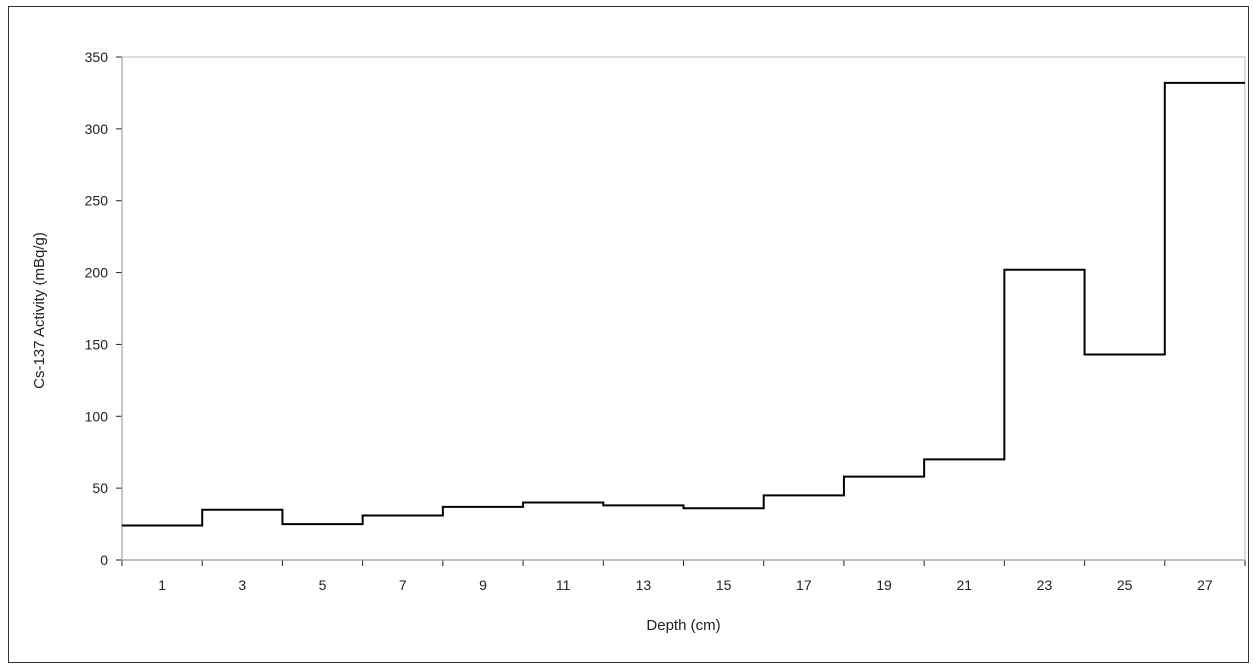 The image size is (1253, 669). I want to click on y-tick-label: 200, so click(97, 273).